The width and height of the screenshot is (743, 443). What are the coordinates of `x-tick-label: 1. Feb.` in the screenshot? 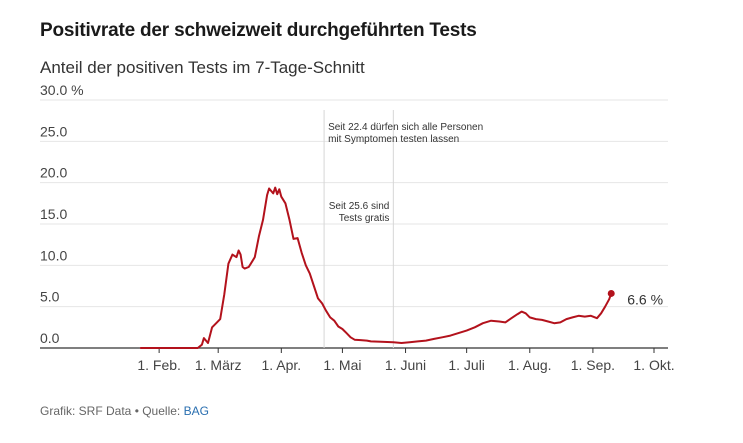 It's located at (159, 365).